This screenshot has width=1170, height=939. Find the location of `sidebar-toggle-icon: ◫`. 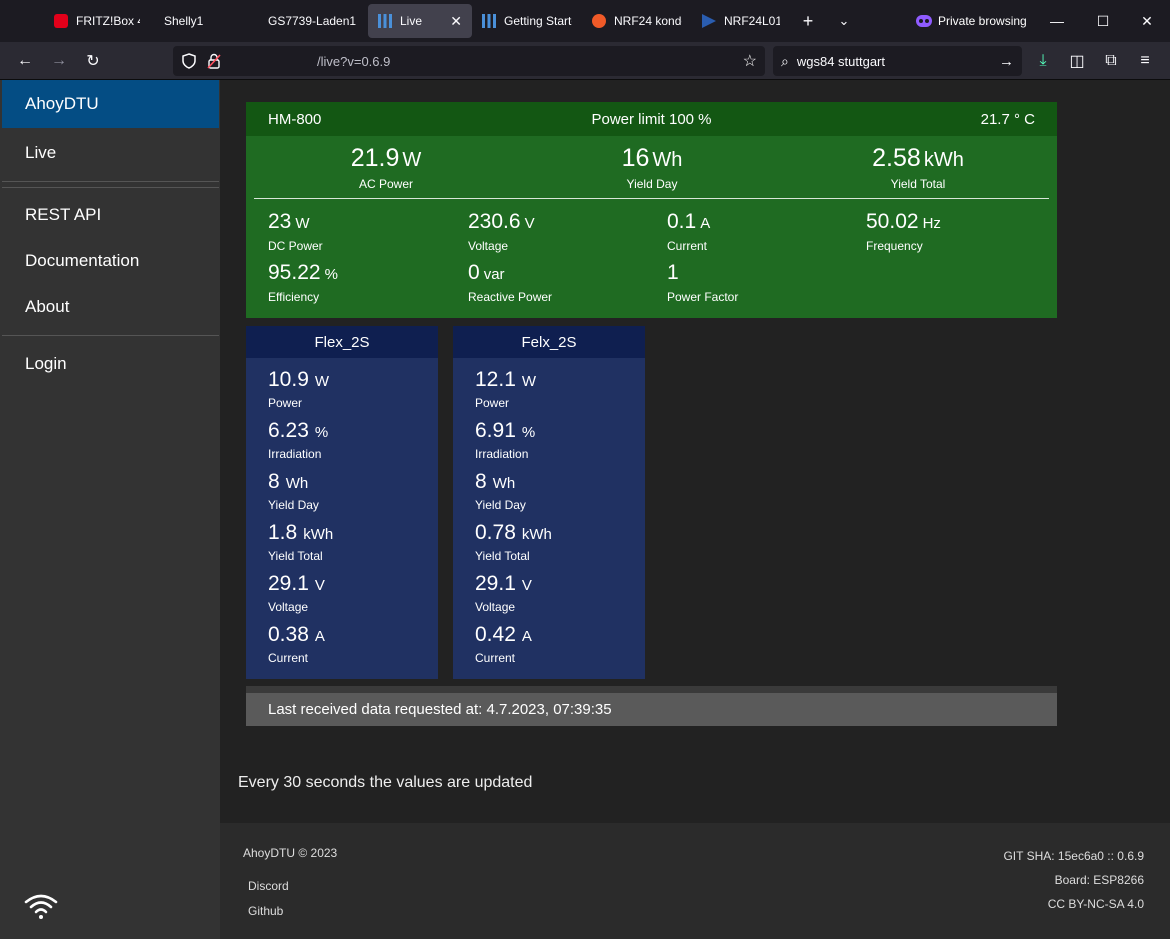

sidebar-toggle-icon: ◫ is located at coordinates (1077, 61).